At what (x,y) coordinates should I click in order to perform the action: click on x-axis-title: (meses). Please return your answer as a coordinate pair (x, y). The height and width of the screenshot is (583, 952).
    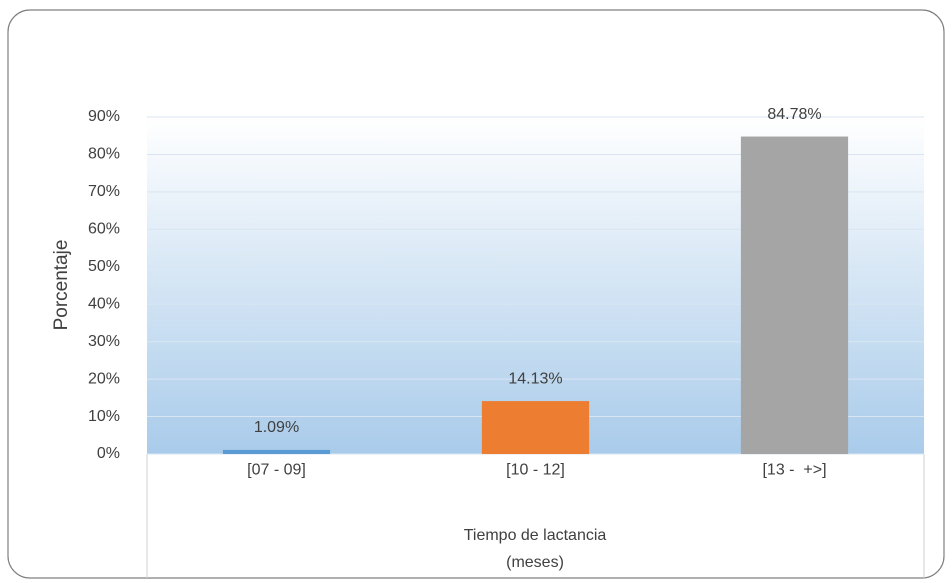
    Looking at the image, I should click on (535, 562).